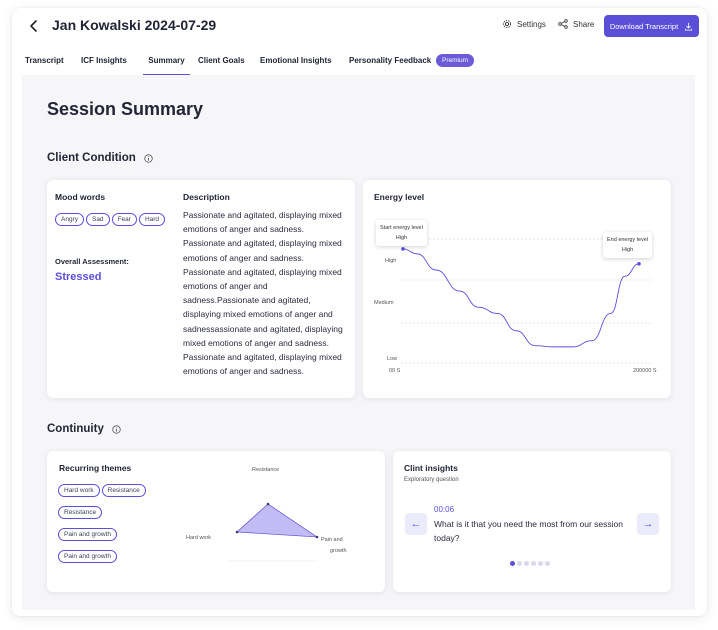 This screenshot has width=718, height=630. Describe the element at coordinates (390, 60) in the screenshot. I see `tab-personality-feedback: Personality Feedback` at that location.